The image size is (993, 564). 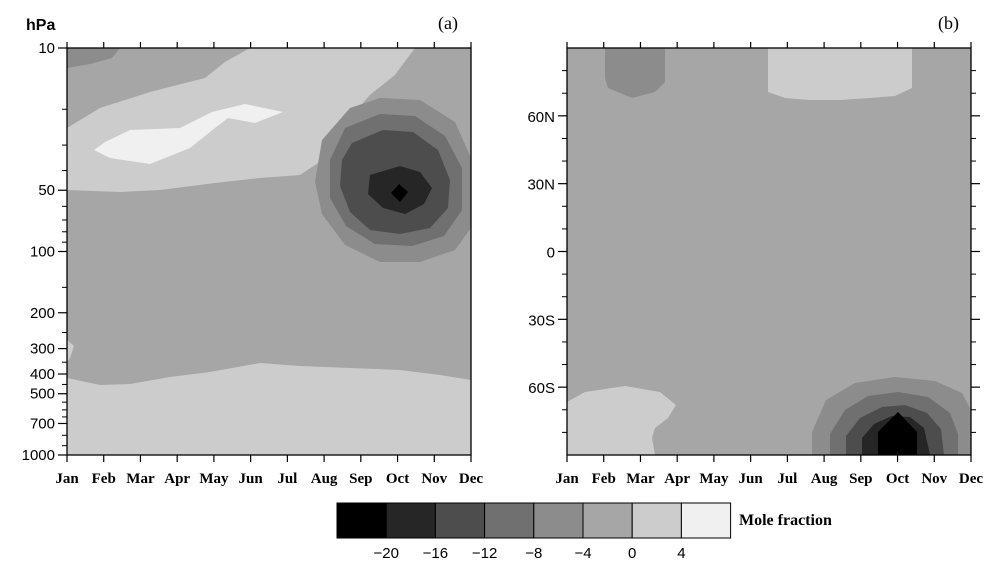 I want to click on panel-a-x-tick-label: Aug, so click(x=324, y=479).